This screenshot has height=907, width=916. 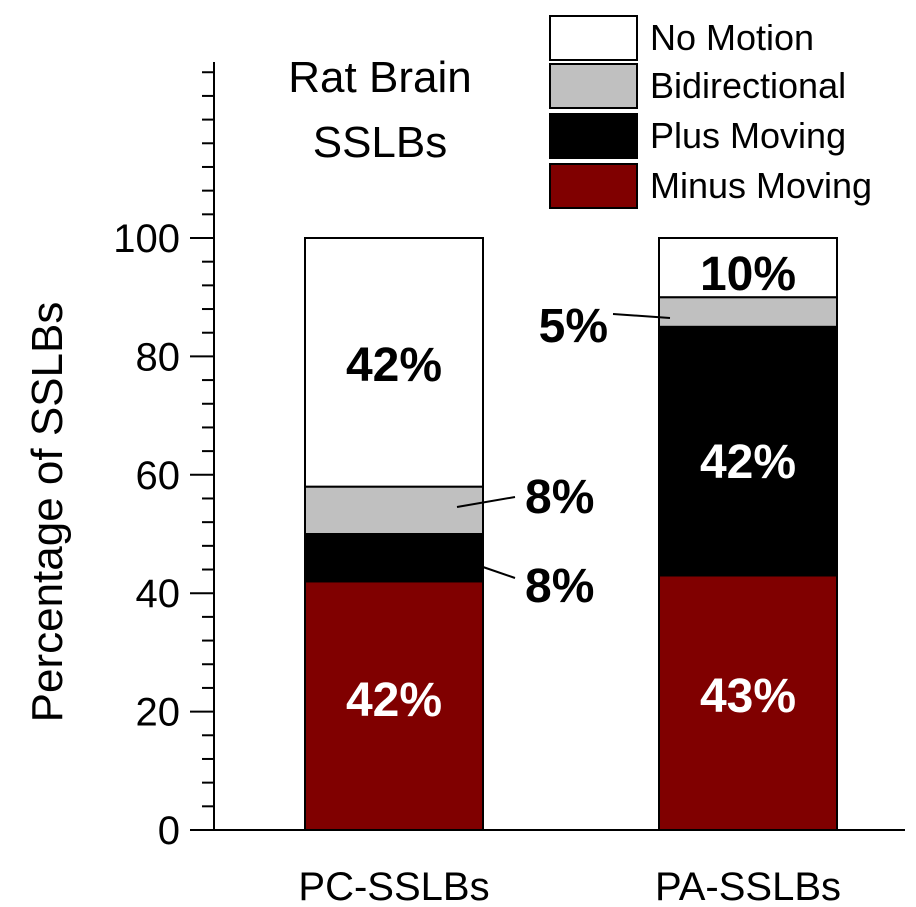 I want to click on bar-segment-bidirectional-pc-sslbs, so click(x=394, y=510).